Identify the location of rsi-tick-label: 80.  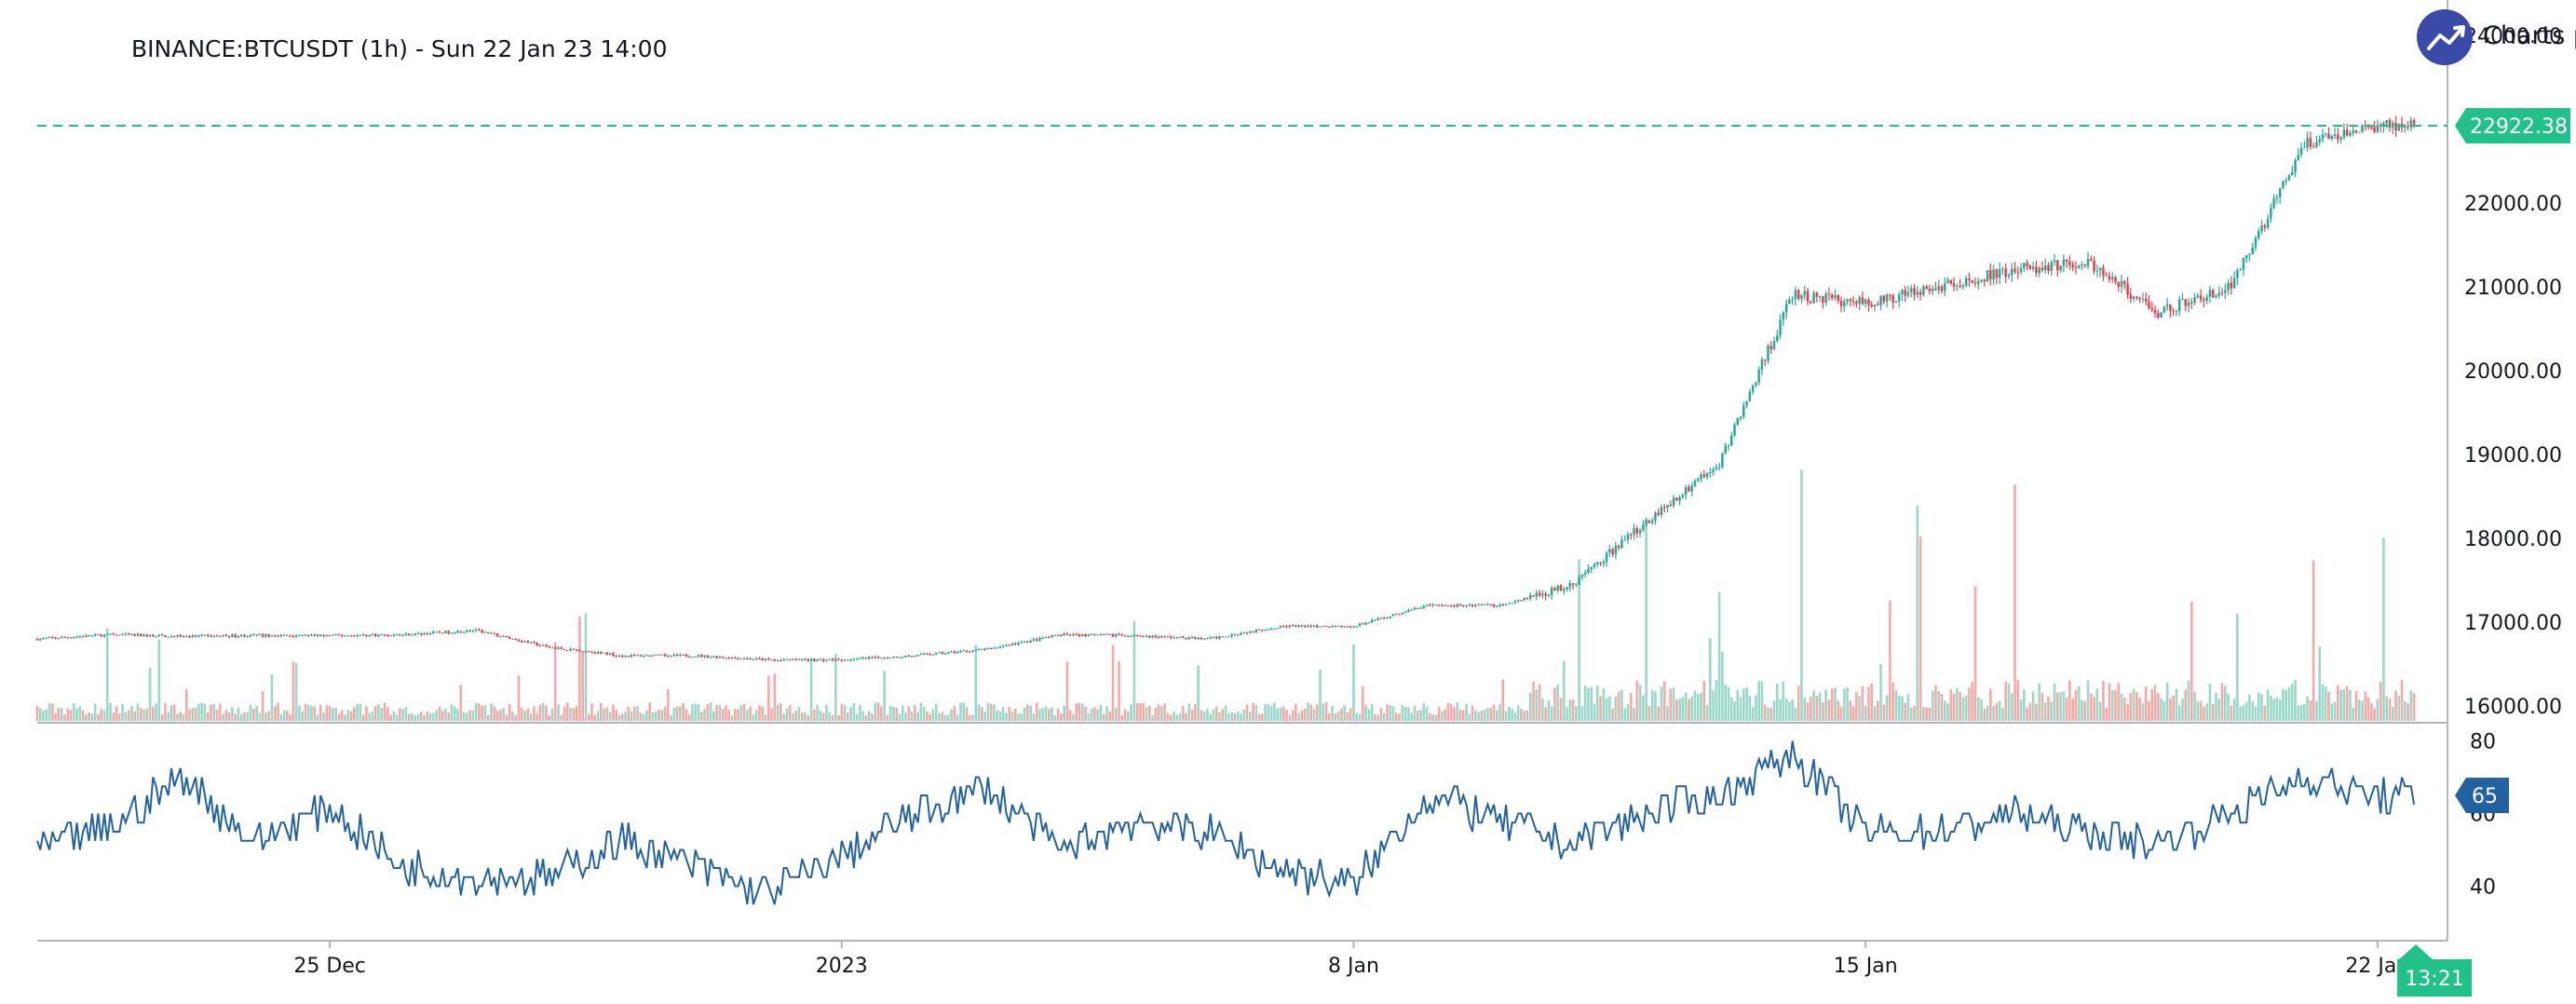
(2483, 742).